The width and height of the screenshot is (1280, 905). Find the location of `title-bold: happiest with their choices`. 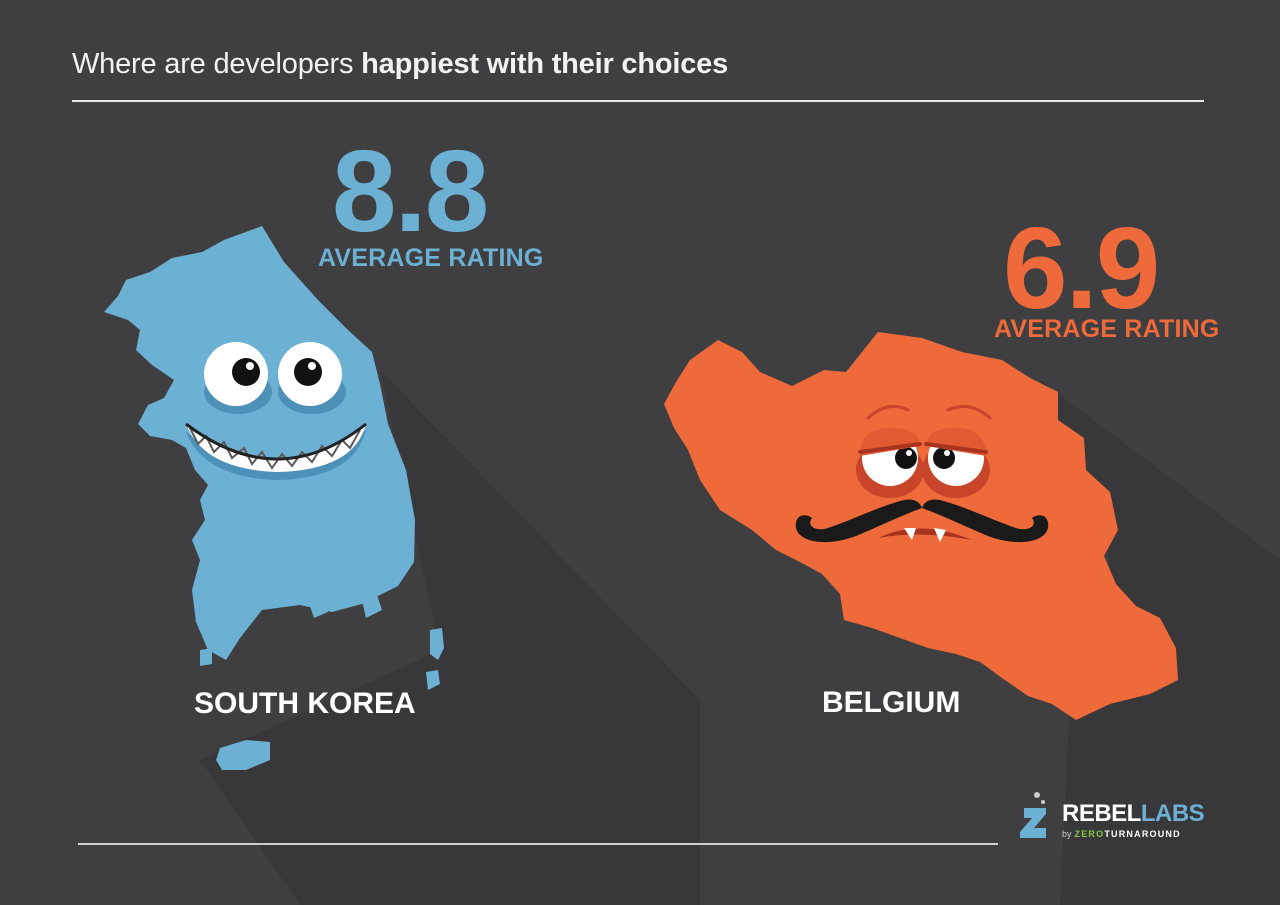

title-bold: happiest with their choices is located at coordinates (545, 64).